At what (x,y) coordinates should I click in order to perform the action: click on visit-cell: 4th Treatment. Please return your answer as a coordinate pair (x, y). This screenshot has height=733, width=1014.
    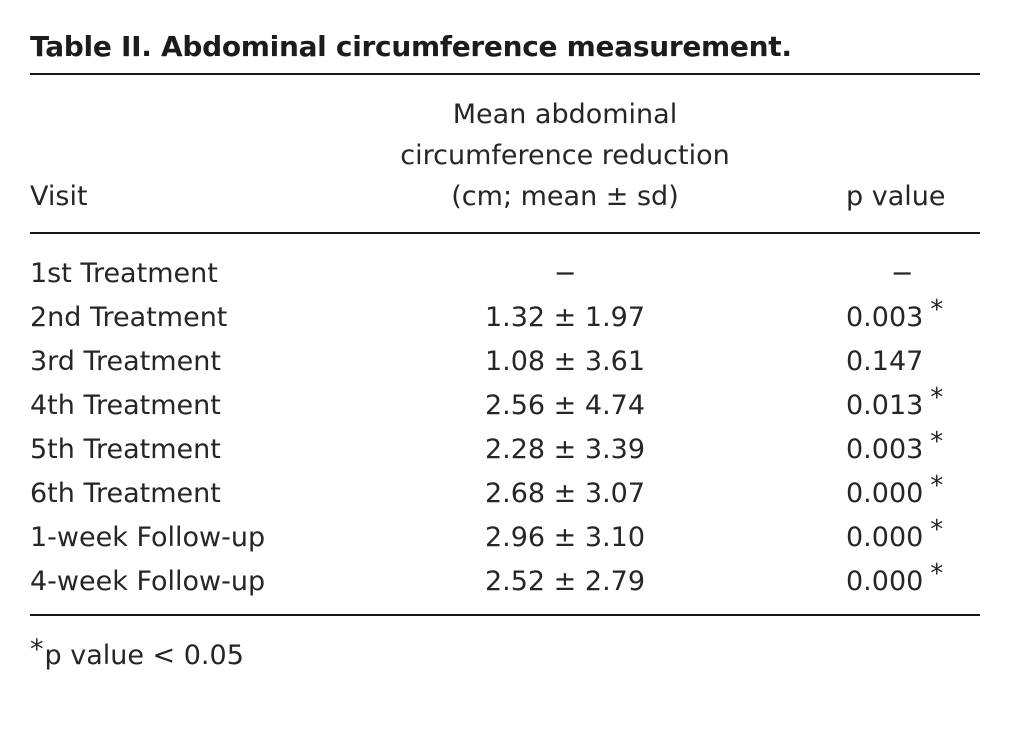
    Looking at the image, I should click on (125, 405).